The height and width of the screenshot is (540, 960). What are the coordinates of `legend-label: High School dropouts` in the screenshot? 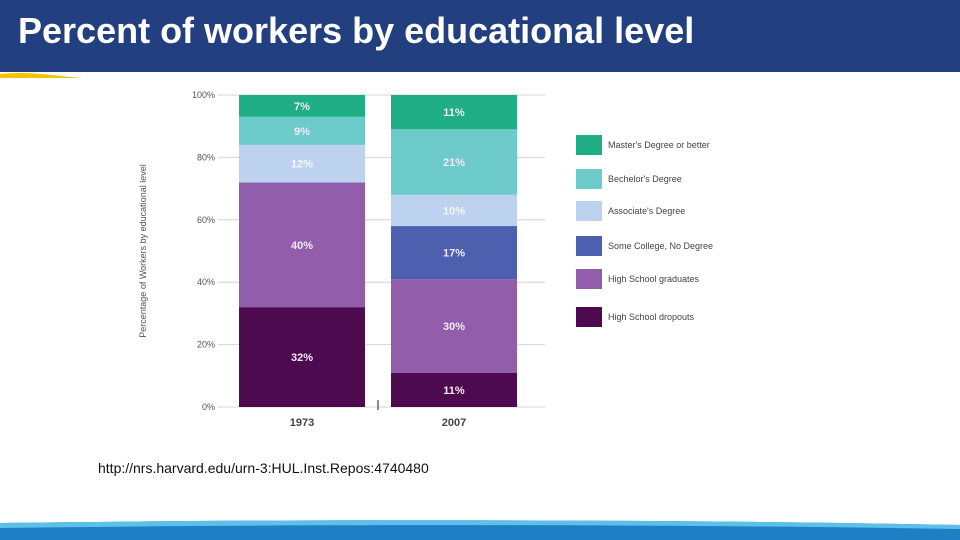 It's located at (651, 317).